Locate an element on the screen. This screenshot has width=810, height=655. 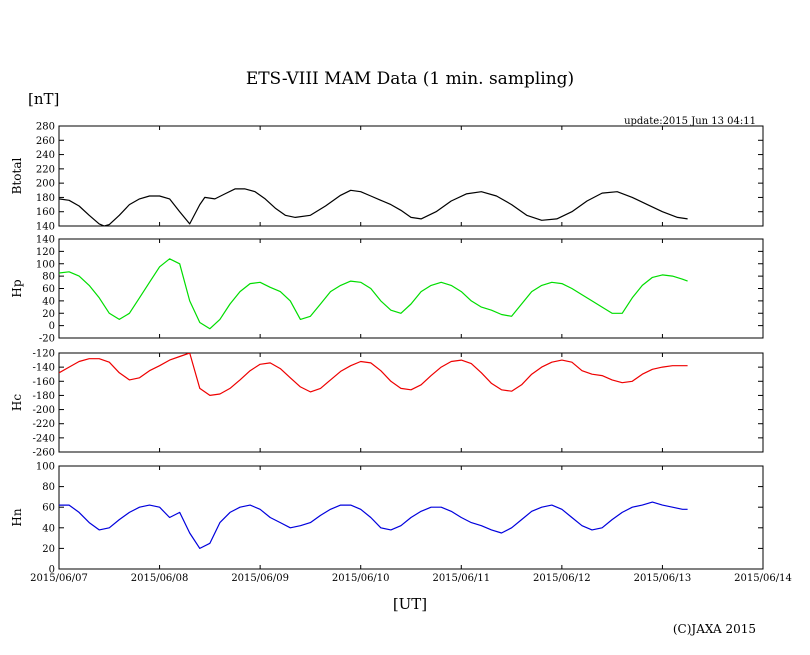
ytick-label: -140 is located at coordinates (44, 368).